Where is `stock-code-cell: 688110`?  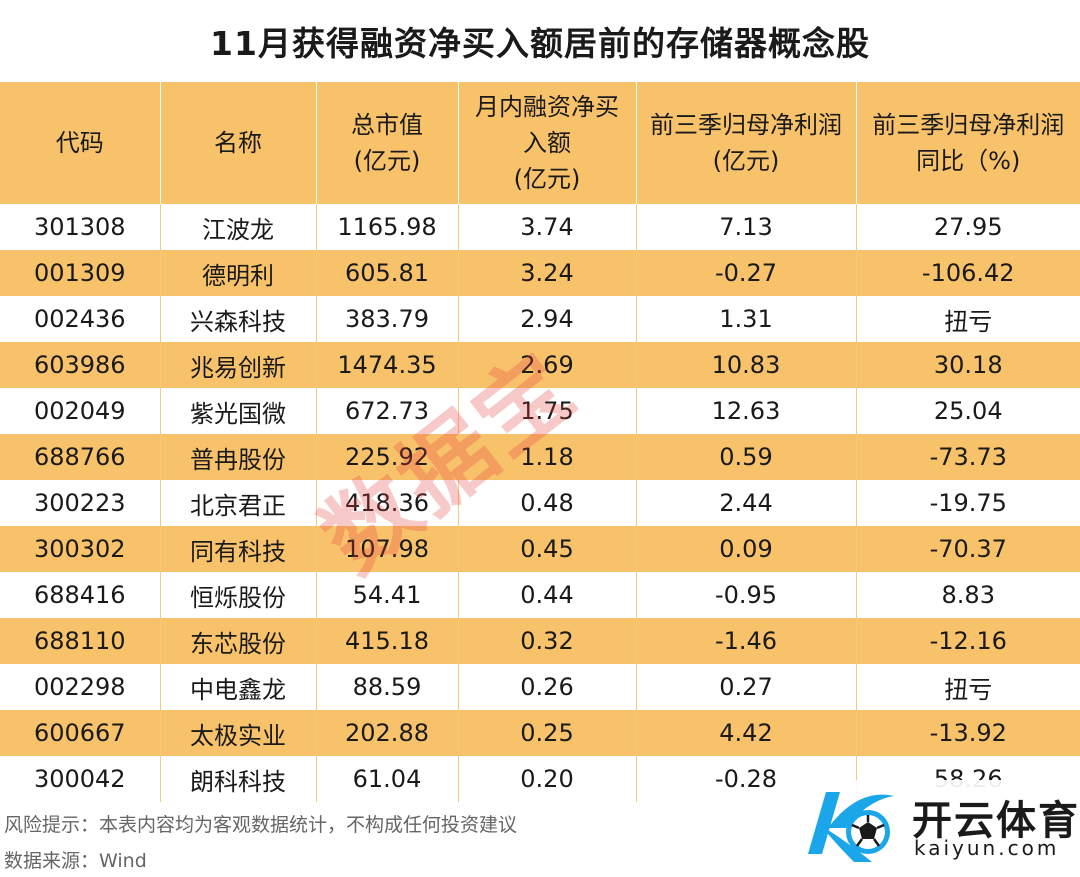 stock-code-cell: 688110 is located at coordinates (80, 641).